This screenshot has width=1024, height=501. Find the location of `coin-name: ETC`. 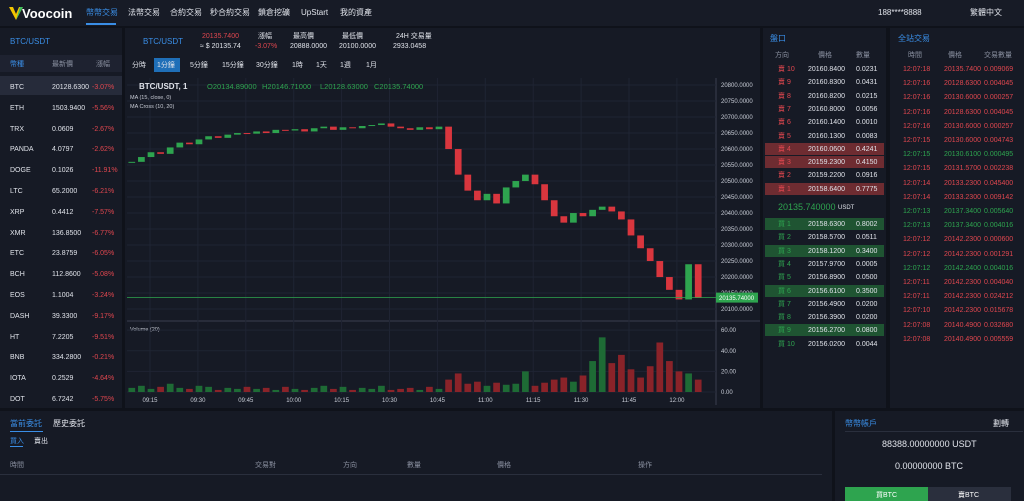

coin-name: ETC is located at coordinates (17, 254).